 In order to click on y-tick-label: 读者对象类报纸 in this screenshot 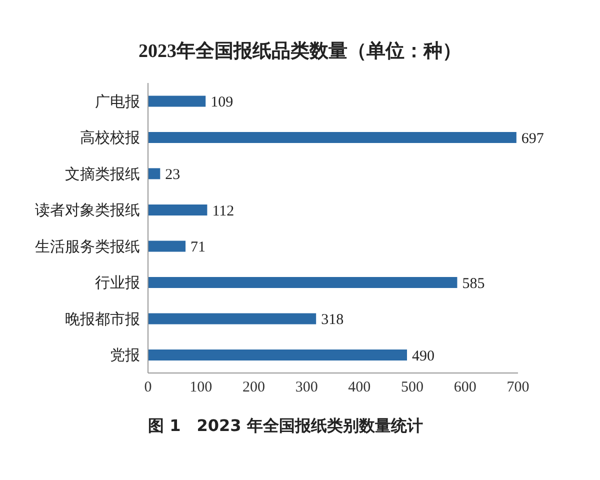, I will do `click(87, 211)`.